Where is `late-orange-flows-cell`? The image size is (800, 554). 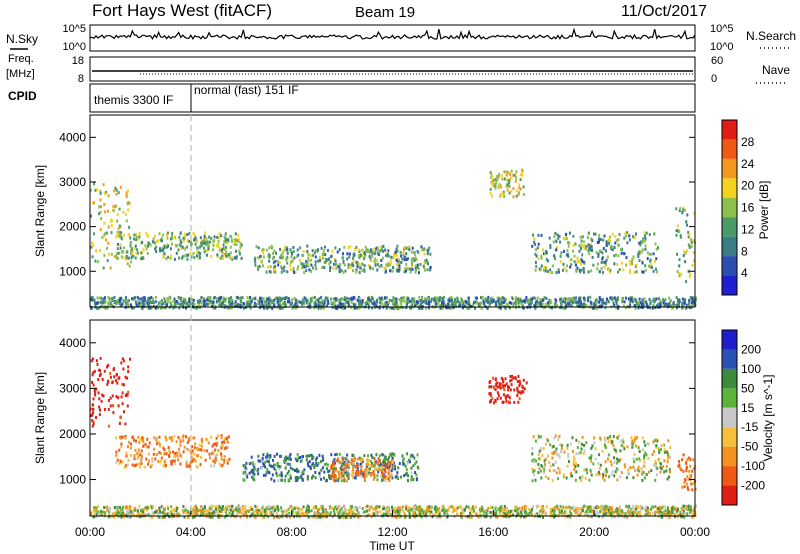
late-orange-flows-cell is located at coordinates (679, 461).